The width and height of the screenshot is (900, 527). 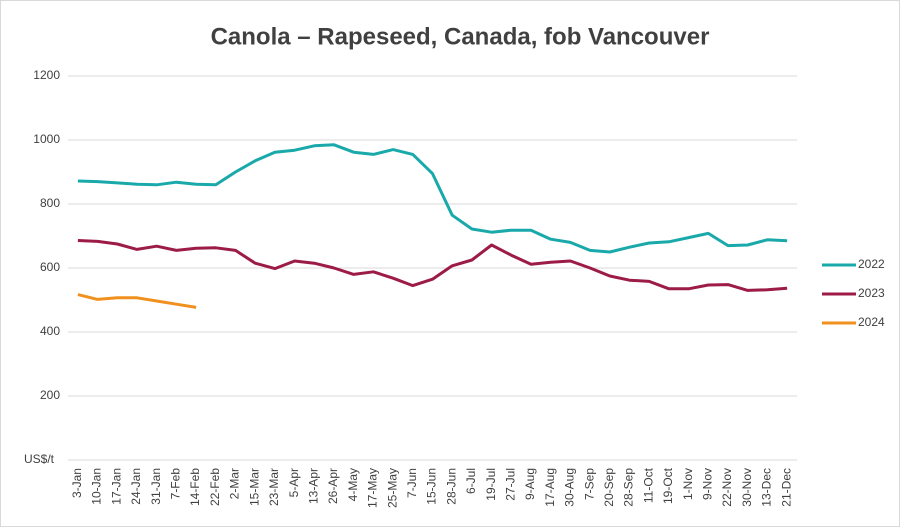 I want to click on x-tick-label: 7-Jun, so click(x=412, y=483).